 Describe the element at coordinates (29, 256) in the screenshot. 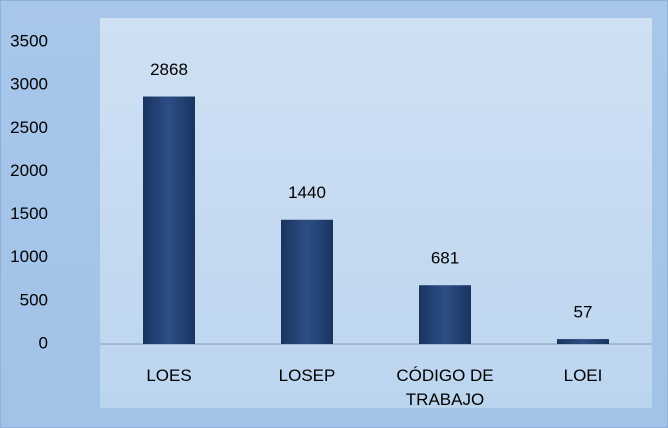

I see `y-tick-label: 1000` at that location.